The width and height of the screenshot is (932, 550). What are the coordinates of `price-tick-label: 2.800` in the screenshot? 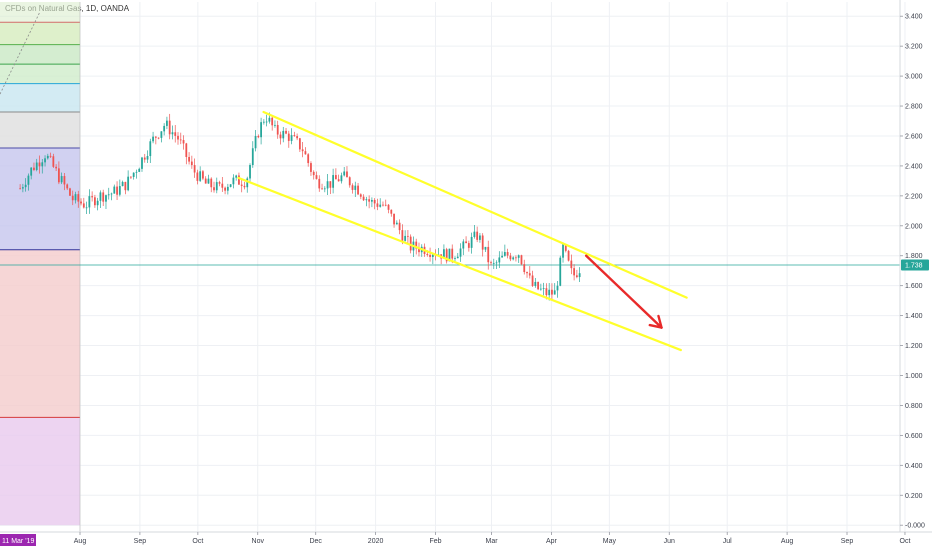 It's located at (914, 107).